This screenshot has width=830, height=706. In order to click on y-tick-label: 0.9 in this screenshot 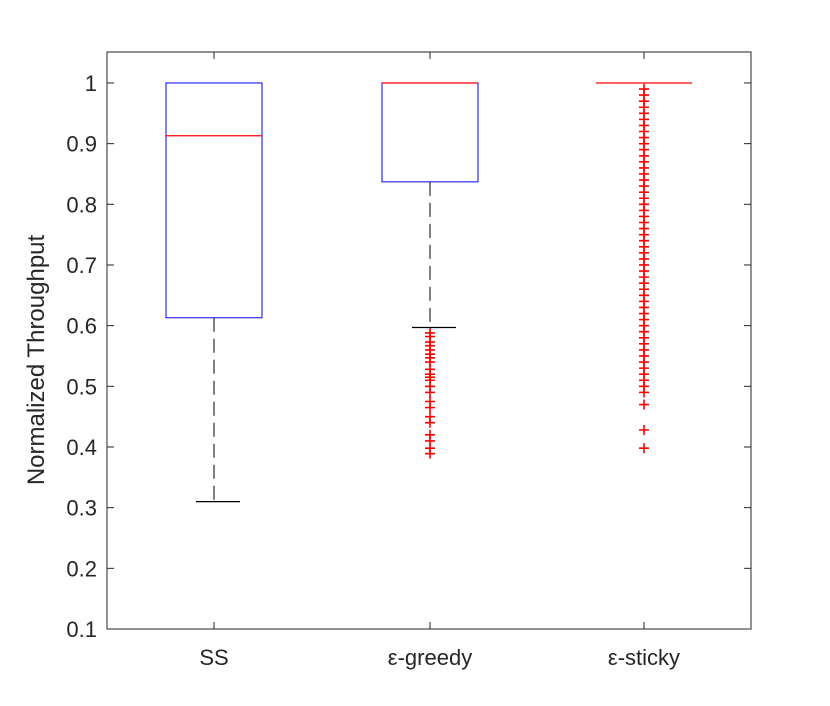, I will do `click(81, 144)`.